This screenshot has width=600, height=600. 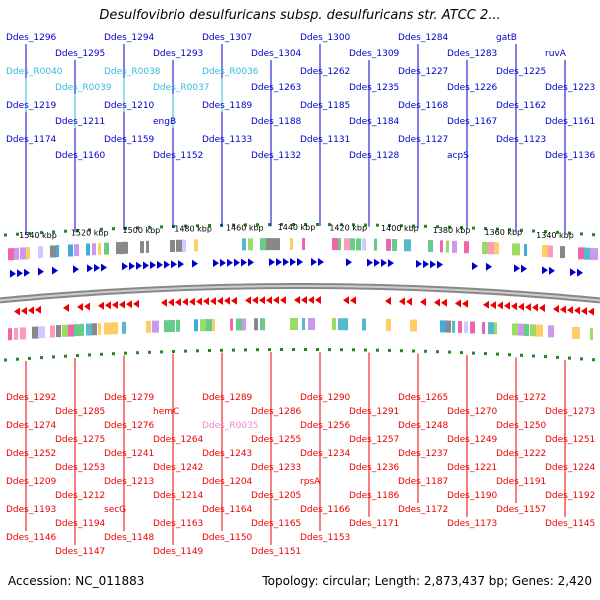 What do you see at coordinates (80, 496) in the screenshot?
I see `gene-label-bottom: Ddes_1212` at bounding box center [80, 496].